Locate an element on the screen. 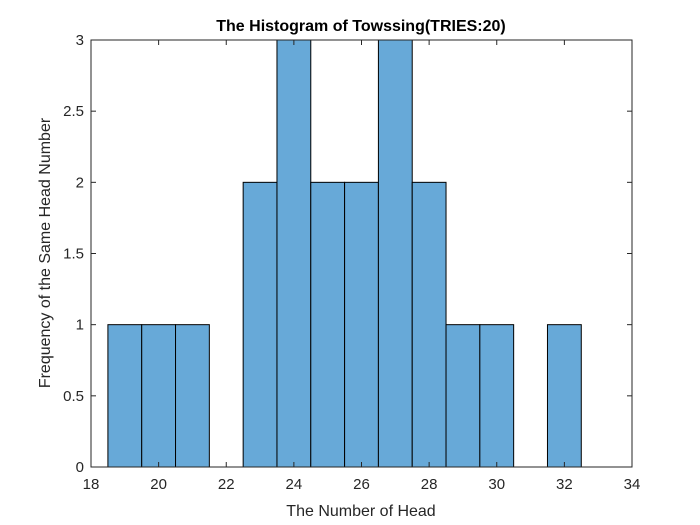  x-tick-label: 30 is located at coordinates (496, 484).